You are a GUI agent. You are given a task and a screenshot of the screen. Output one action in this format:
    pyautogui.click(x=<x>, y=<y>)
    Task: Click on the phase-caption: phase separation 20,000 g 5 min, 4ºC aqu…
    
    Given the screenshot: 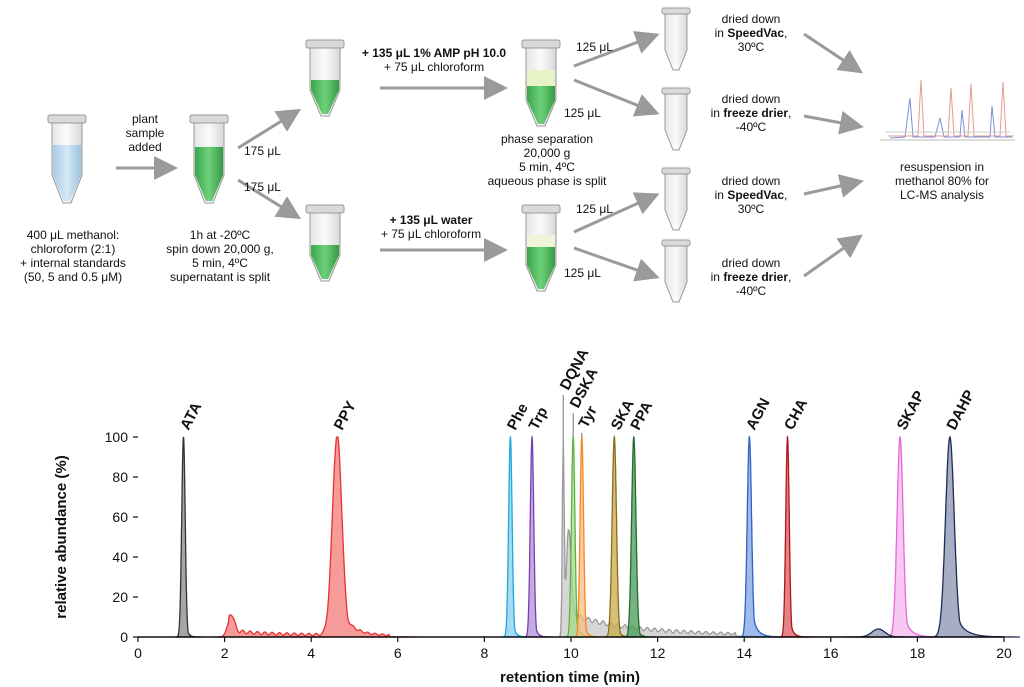 What is the action you would take?
    pyautogui.click(x=547, y=160)
    